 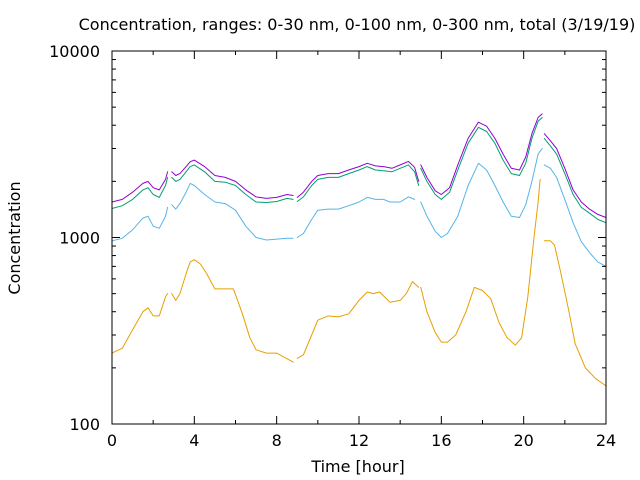 I want to click on y-tick-label: 10000, so click(x=74, y=51).